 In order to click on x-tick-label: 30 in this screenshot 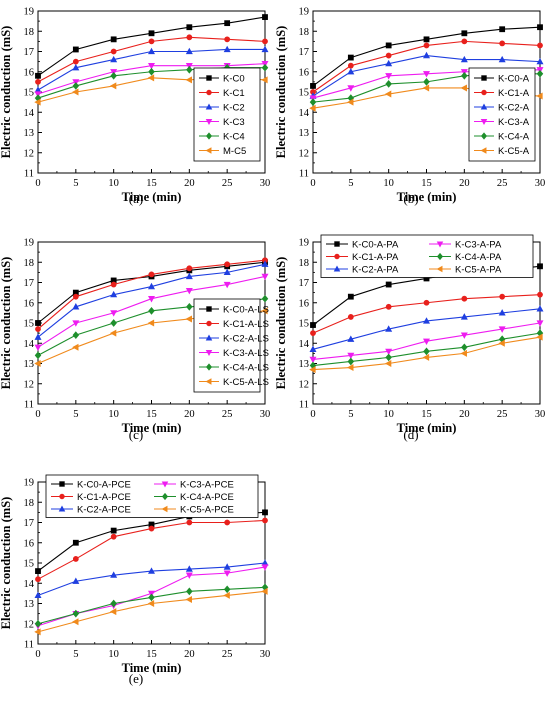, I will do `click(265, 654)`.